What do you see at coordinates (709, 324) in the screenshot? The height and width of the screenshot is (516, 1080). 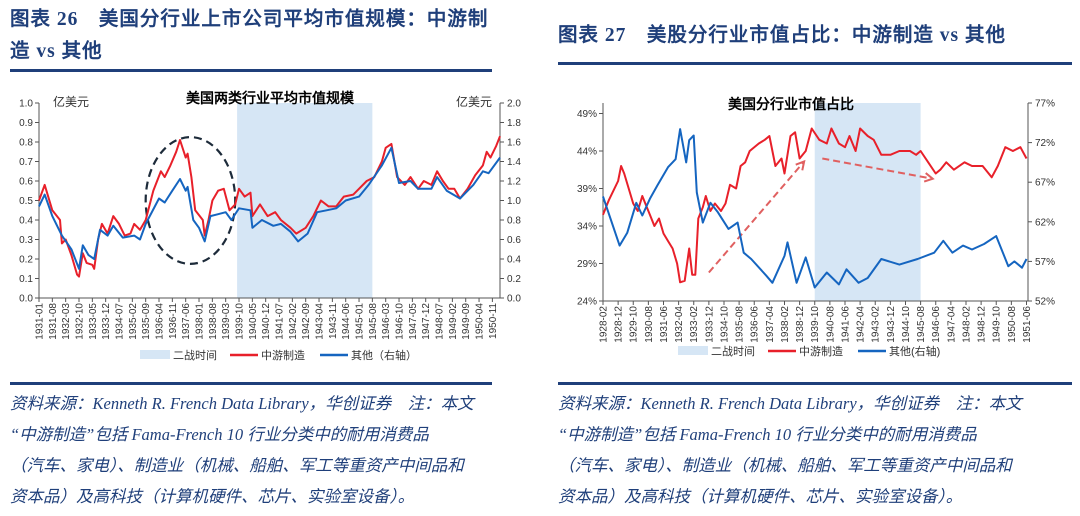 I see `x-tick-label: 1933-12` at bounding box center [709, 324].